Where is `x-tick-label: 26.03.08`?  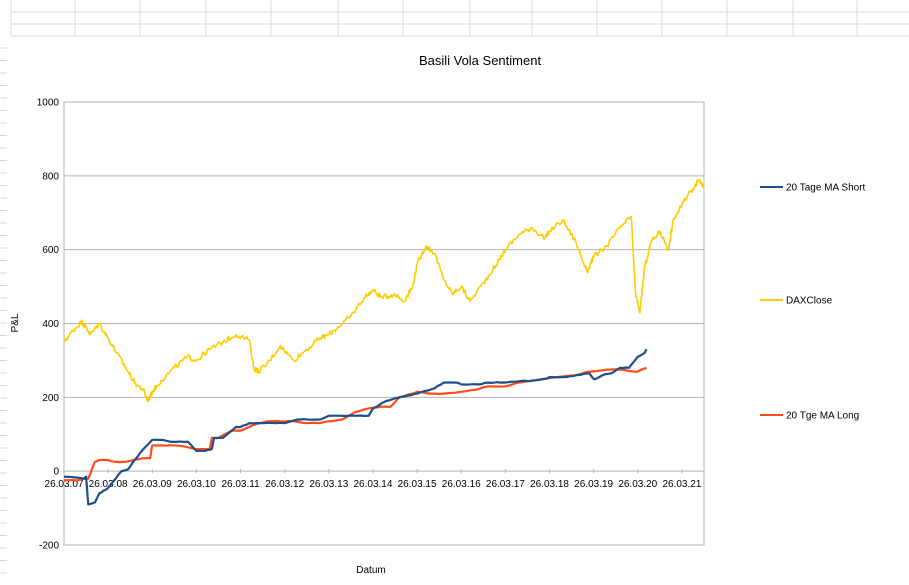
x-tick-label: 26.03.08 is located at coordinates (108, 484).